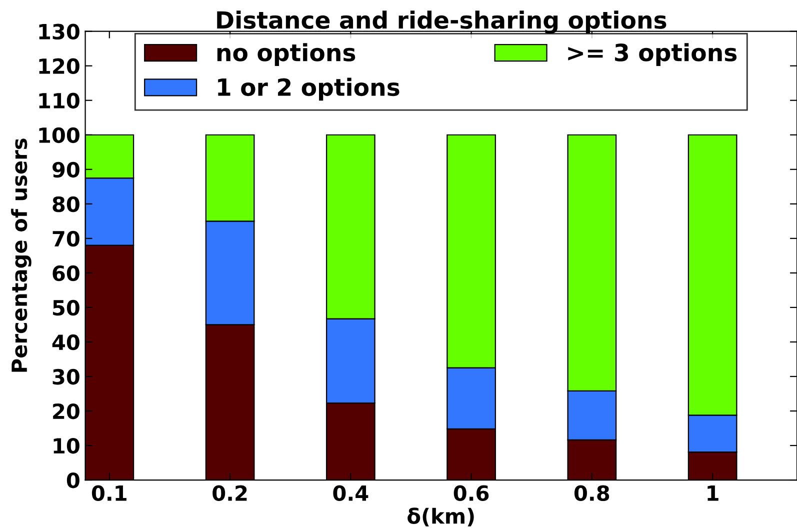 The image size is (797, 531). Describe the element at coordinates (471, 493) in the screenshot. I see `x-tick-label: 0.6` at that location.